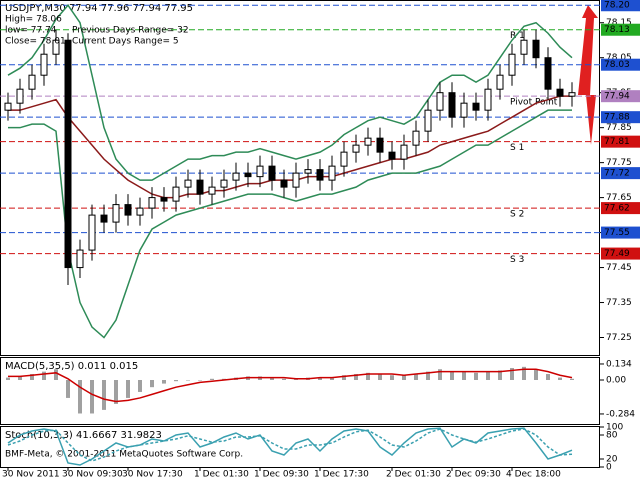  I want to click on macd-panel, so click(300, 391).